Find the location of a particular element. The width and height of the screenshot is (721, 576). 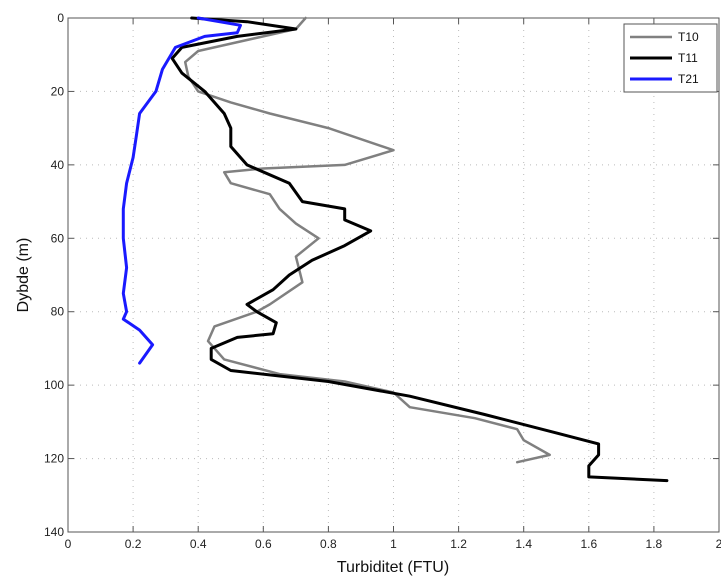

x-tick-label: 0.8 is located at coordinates (328, 544).